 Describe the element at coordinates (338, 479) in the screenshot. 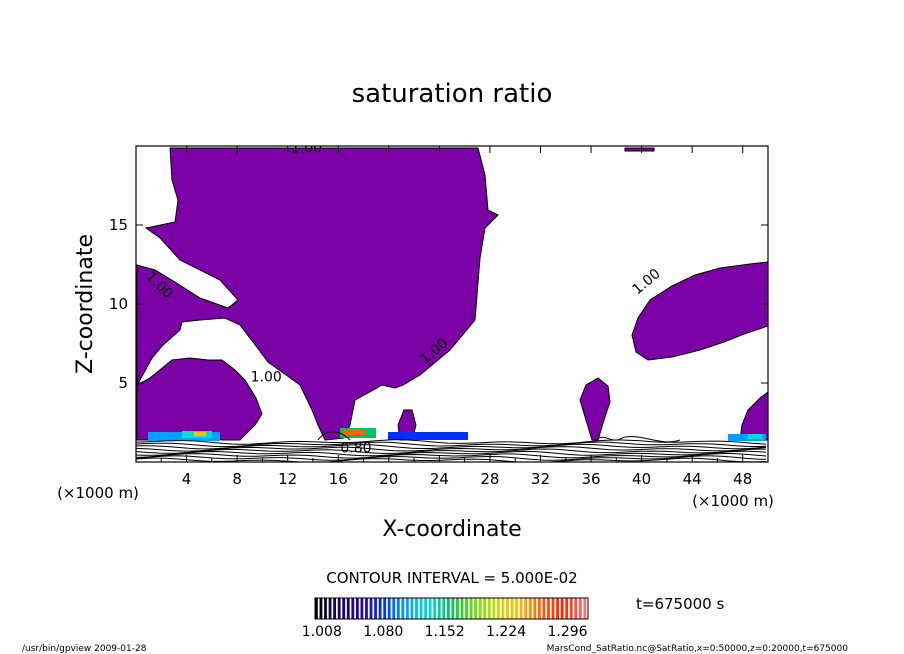

I see `x-tick-label: 16` at that location.